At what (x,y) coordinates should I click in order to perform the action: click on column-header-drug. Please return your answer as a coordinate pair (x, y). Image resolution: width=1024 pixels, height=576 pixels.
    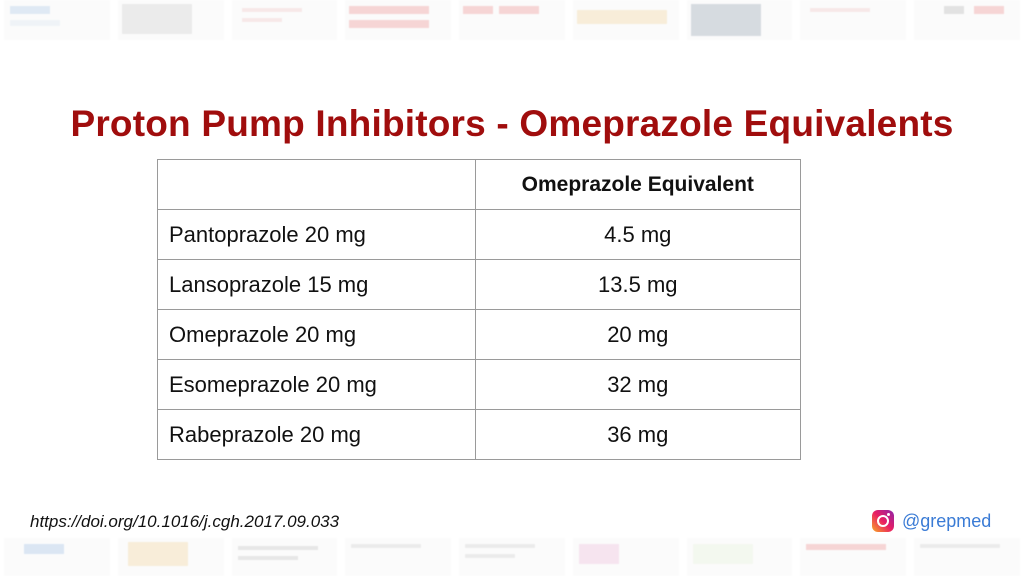
    Looking at the image, I should click on (316, 184).